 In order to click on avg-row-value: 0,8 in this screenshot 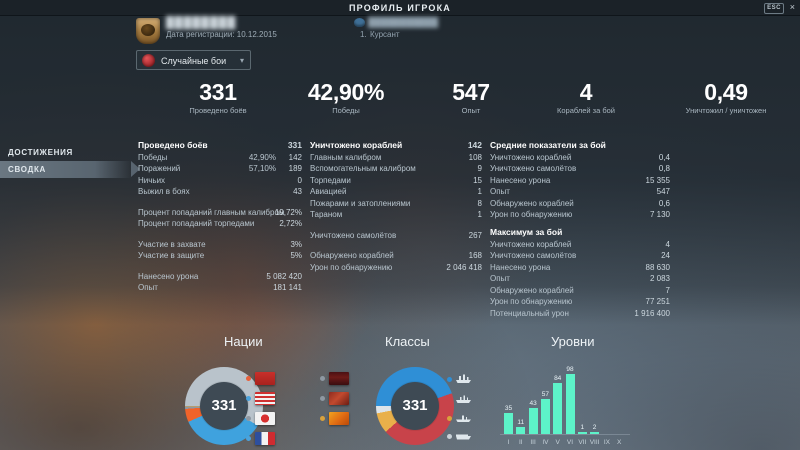, I will do `click(664, 168)`.